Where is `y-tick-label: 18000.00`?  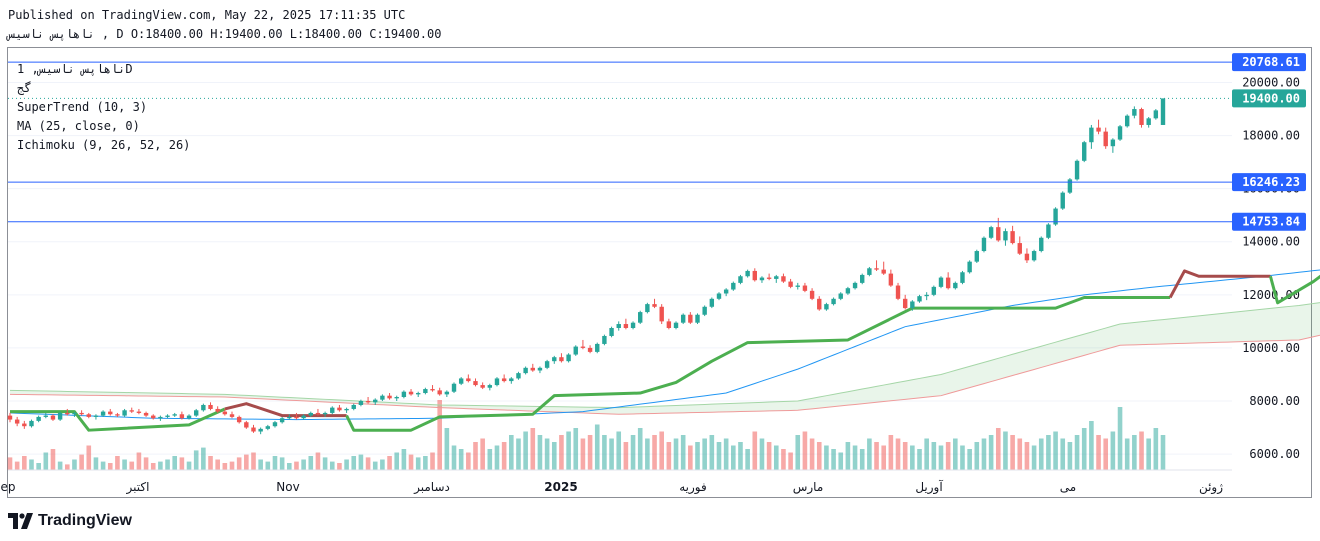
y-tick-label: 18000.00 is located at coordinates (1271, 136).